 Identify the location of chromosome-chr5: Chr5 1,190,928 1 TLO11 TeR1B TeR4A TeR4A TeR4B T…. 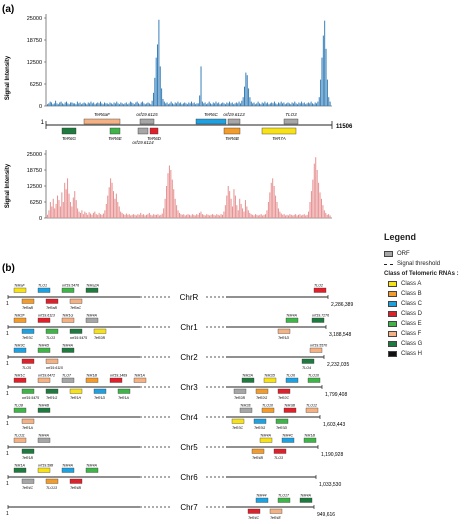
(174, 447).